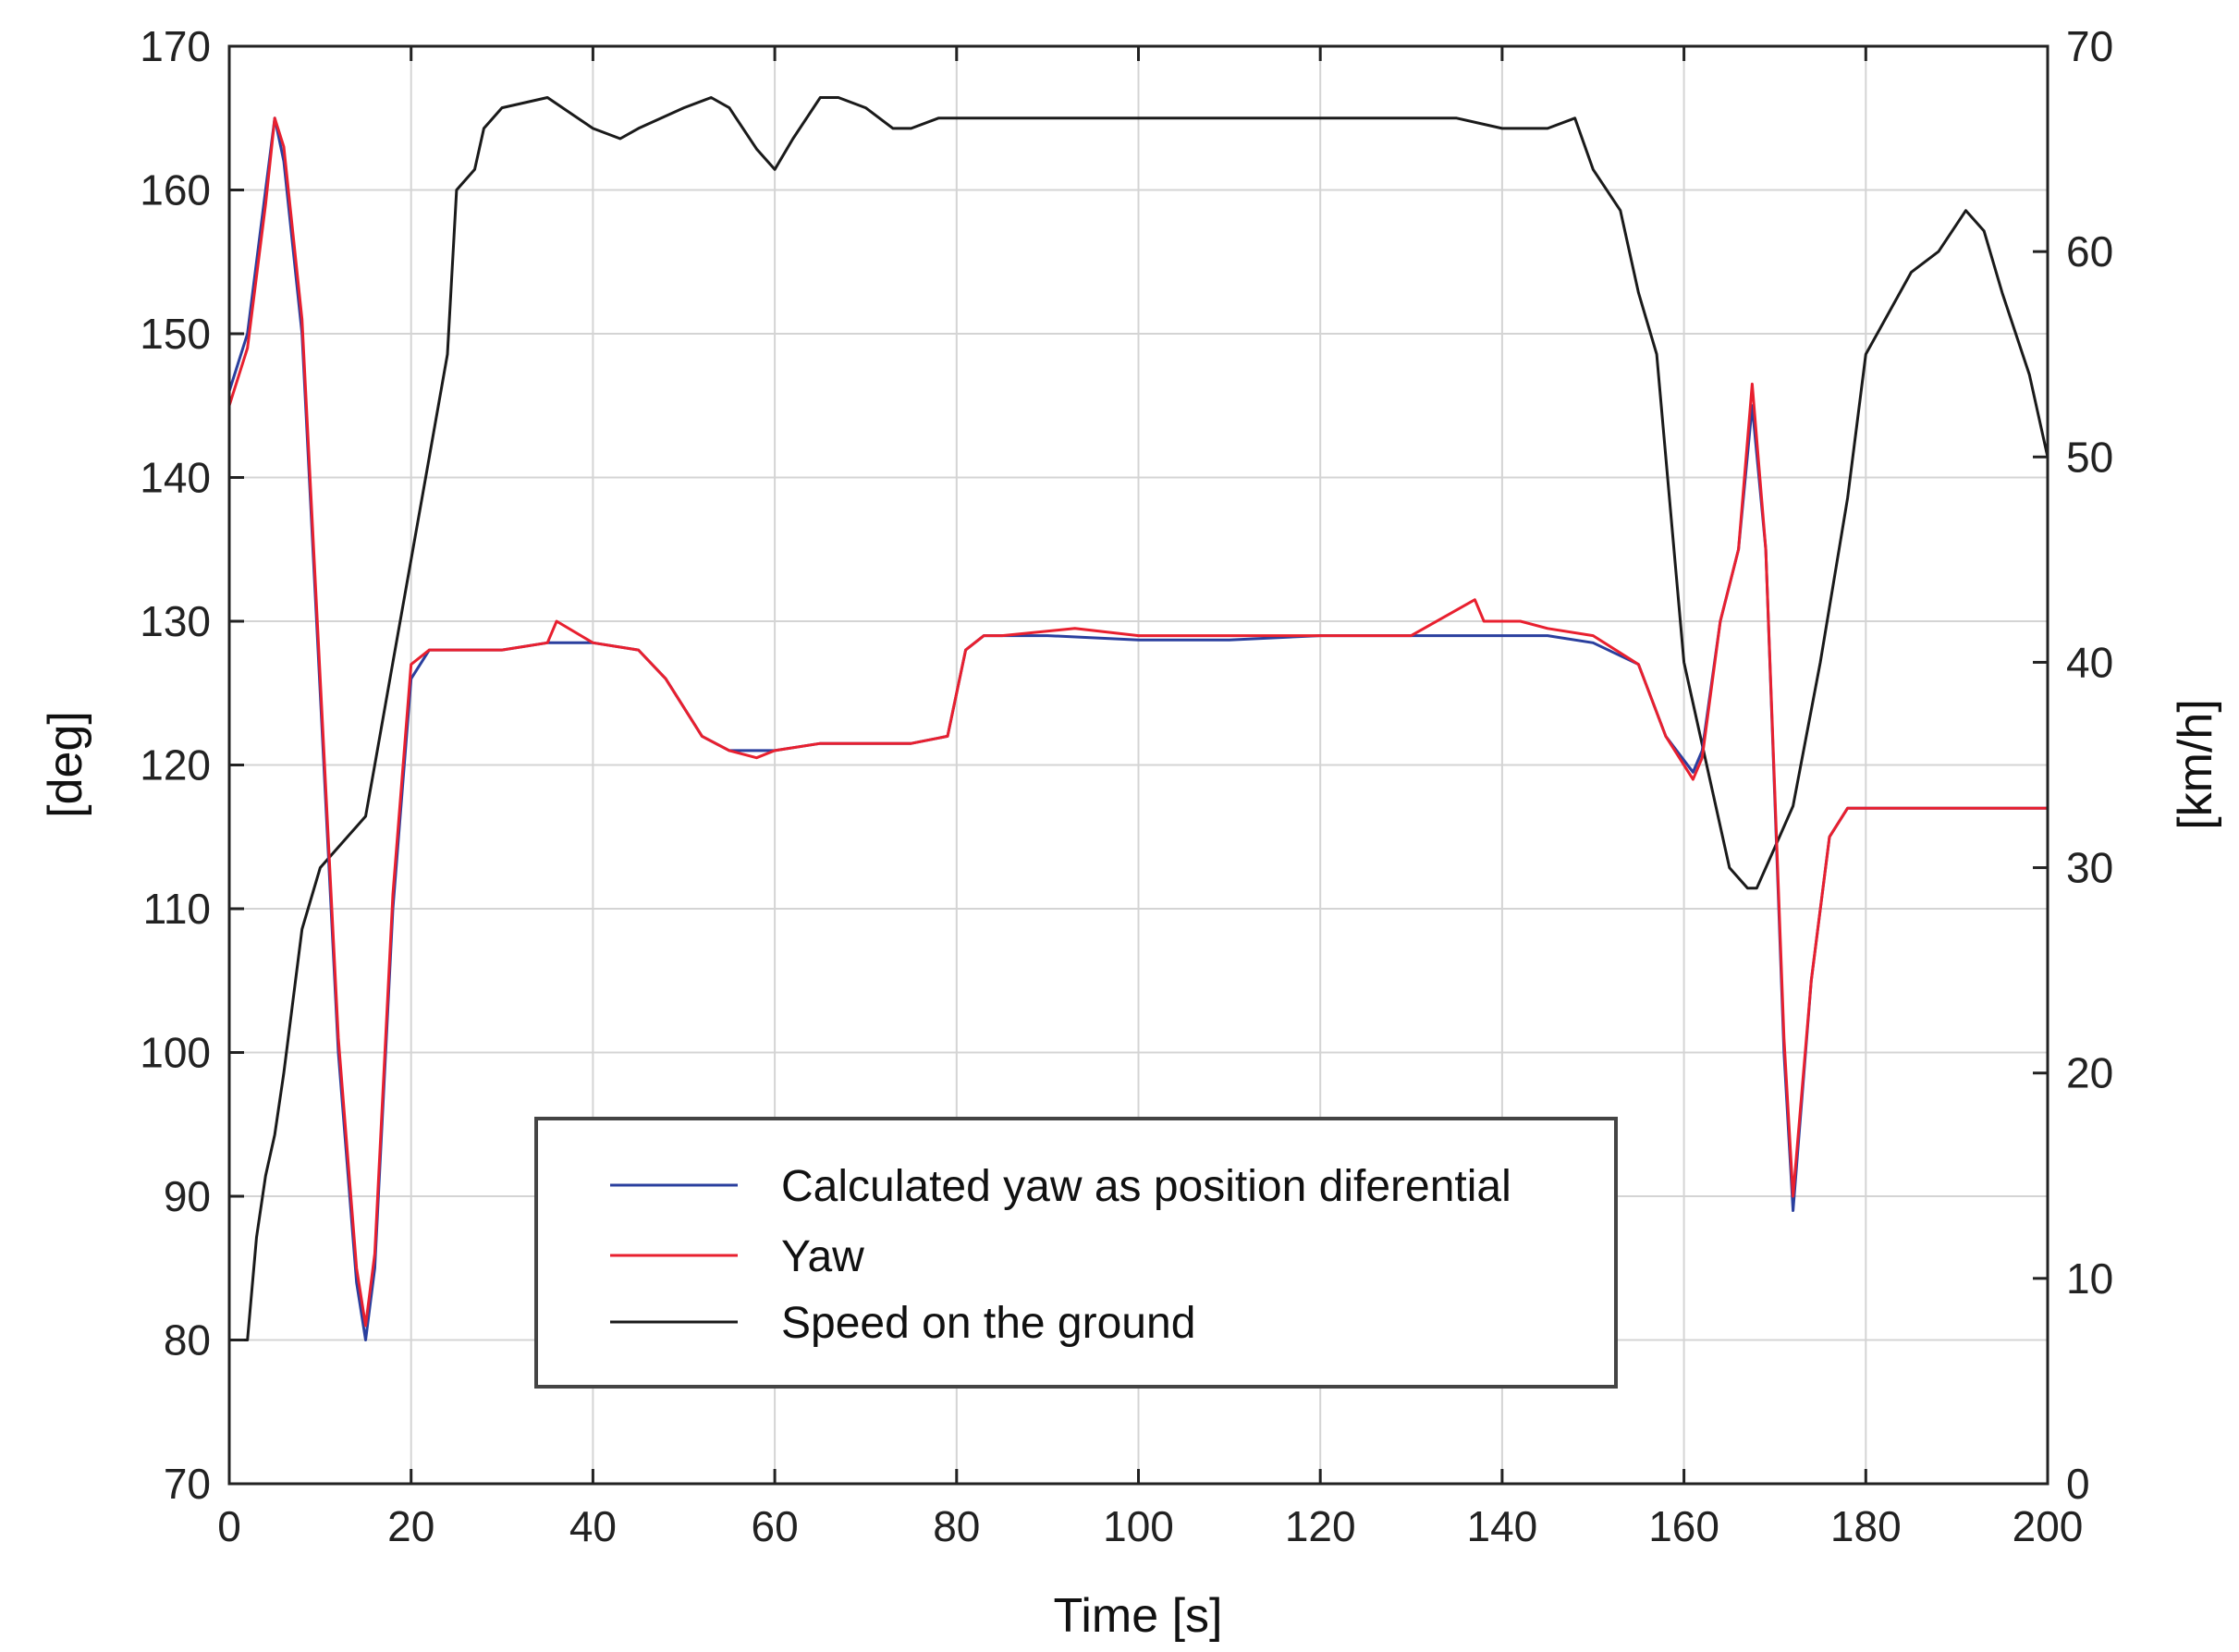 This screenshot has width=2239, height=1652. I want to click on x-tick-label: 60, so click(776, 1526).